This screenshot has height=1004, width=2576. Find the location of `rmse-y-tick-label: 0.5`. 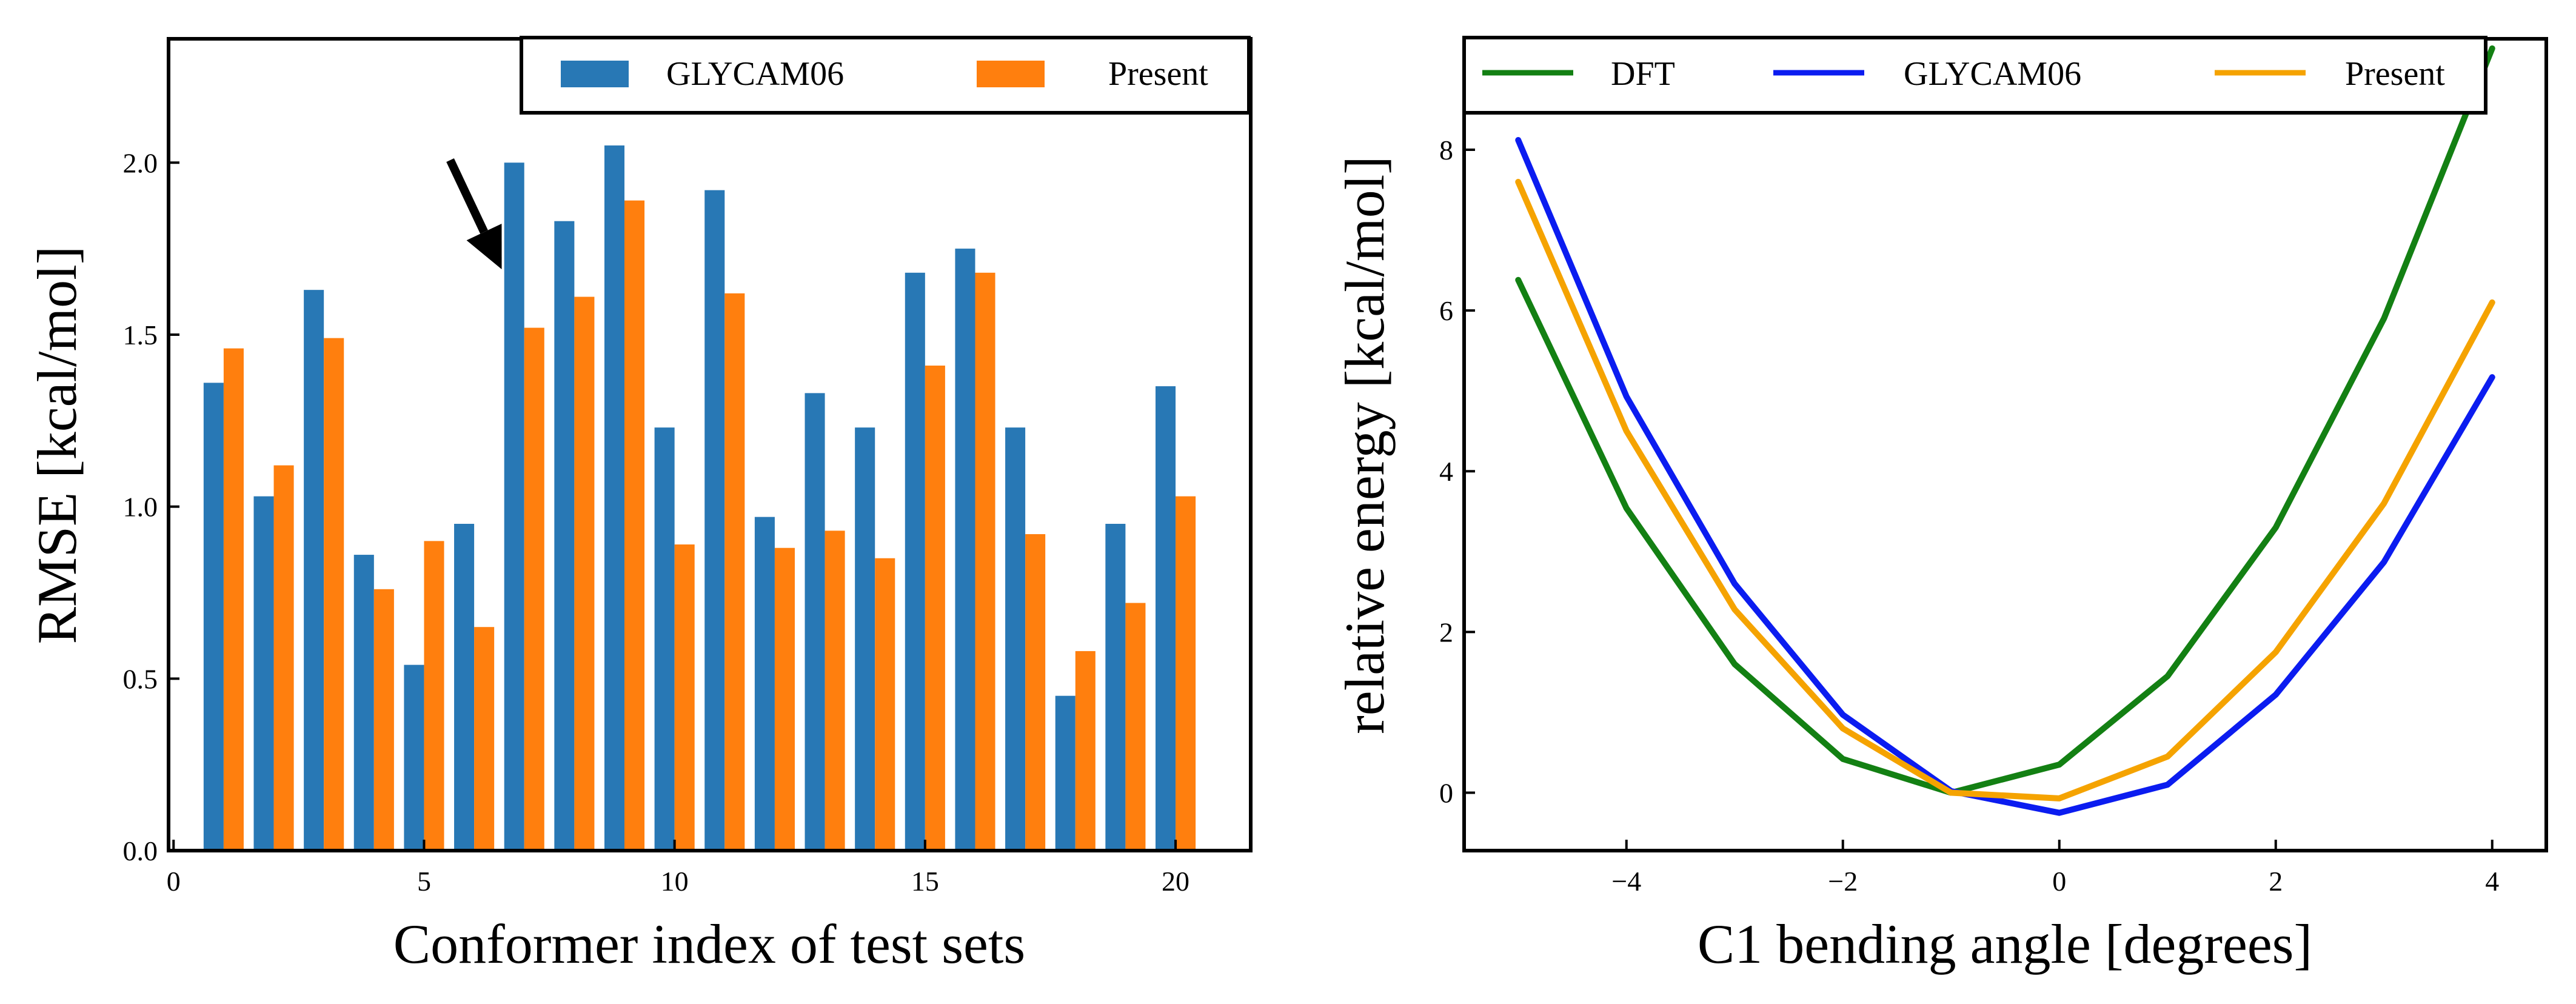

rmse-y-tick-label: 0.5 is located at coordinates (140, 678).